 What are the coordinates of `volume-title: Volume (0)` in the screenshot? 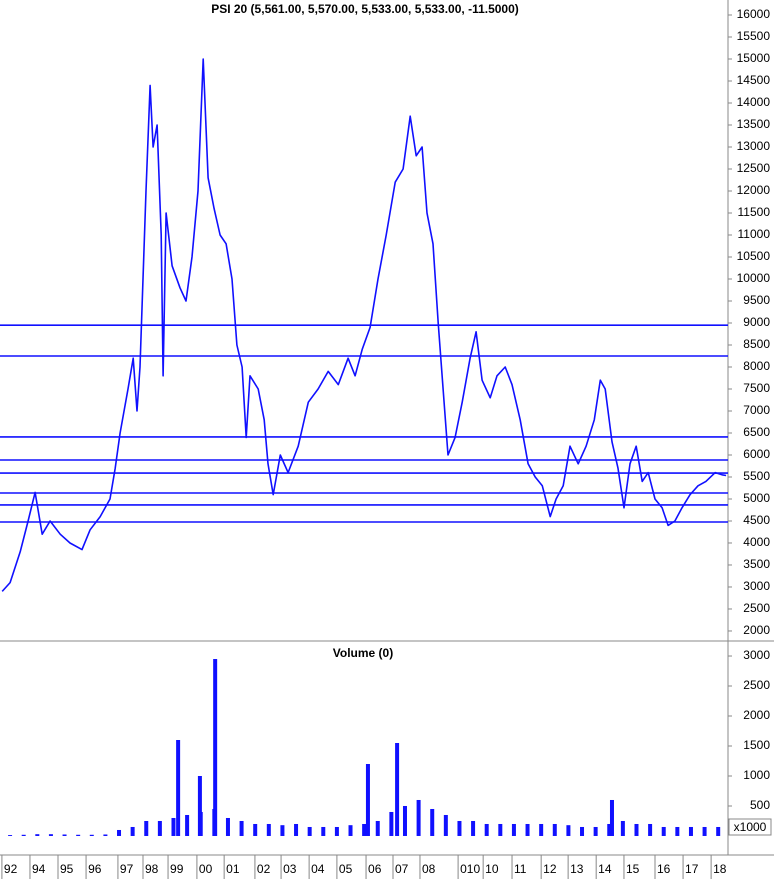 It's located at (363, 653).